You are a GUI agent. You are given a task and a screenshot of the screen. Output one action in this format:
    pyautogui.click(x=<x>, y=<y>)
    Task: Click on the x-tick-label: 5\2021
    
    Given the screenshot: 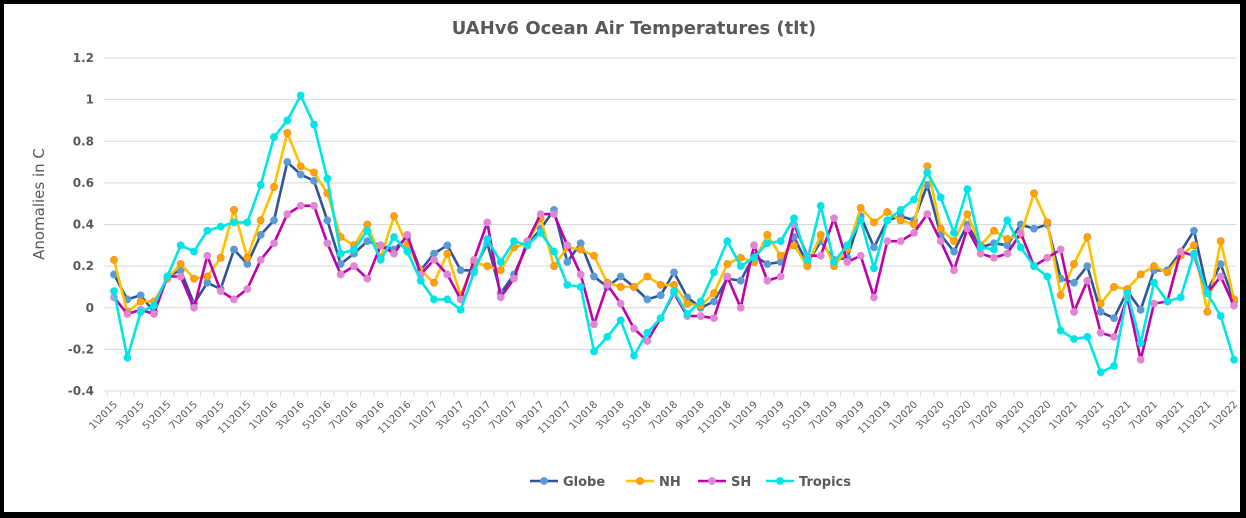 What is the action you would take?
    pyautogui.click(x=1117, y=415)
    